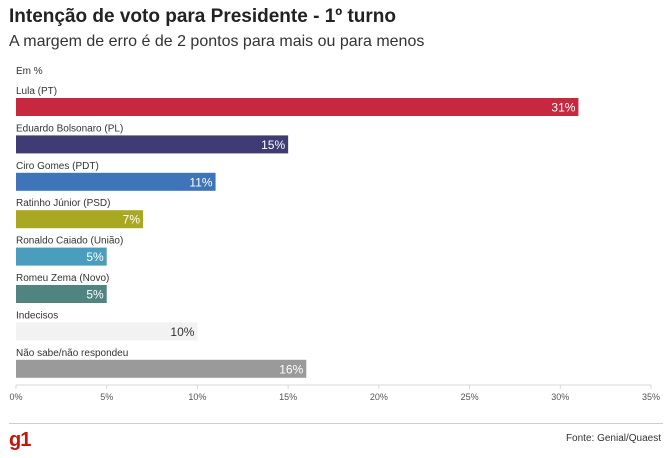 The image size is (669, 458). I want to click on x-tick-label: 30%, so click(560, 397).